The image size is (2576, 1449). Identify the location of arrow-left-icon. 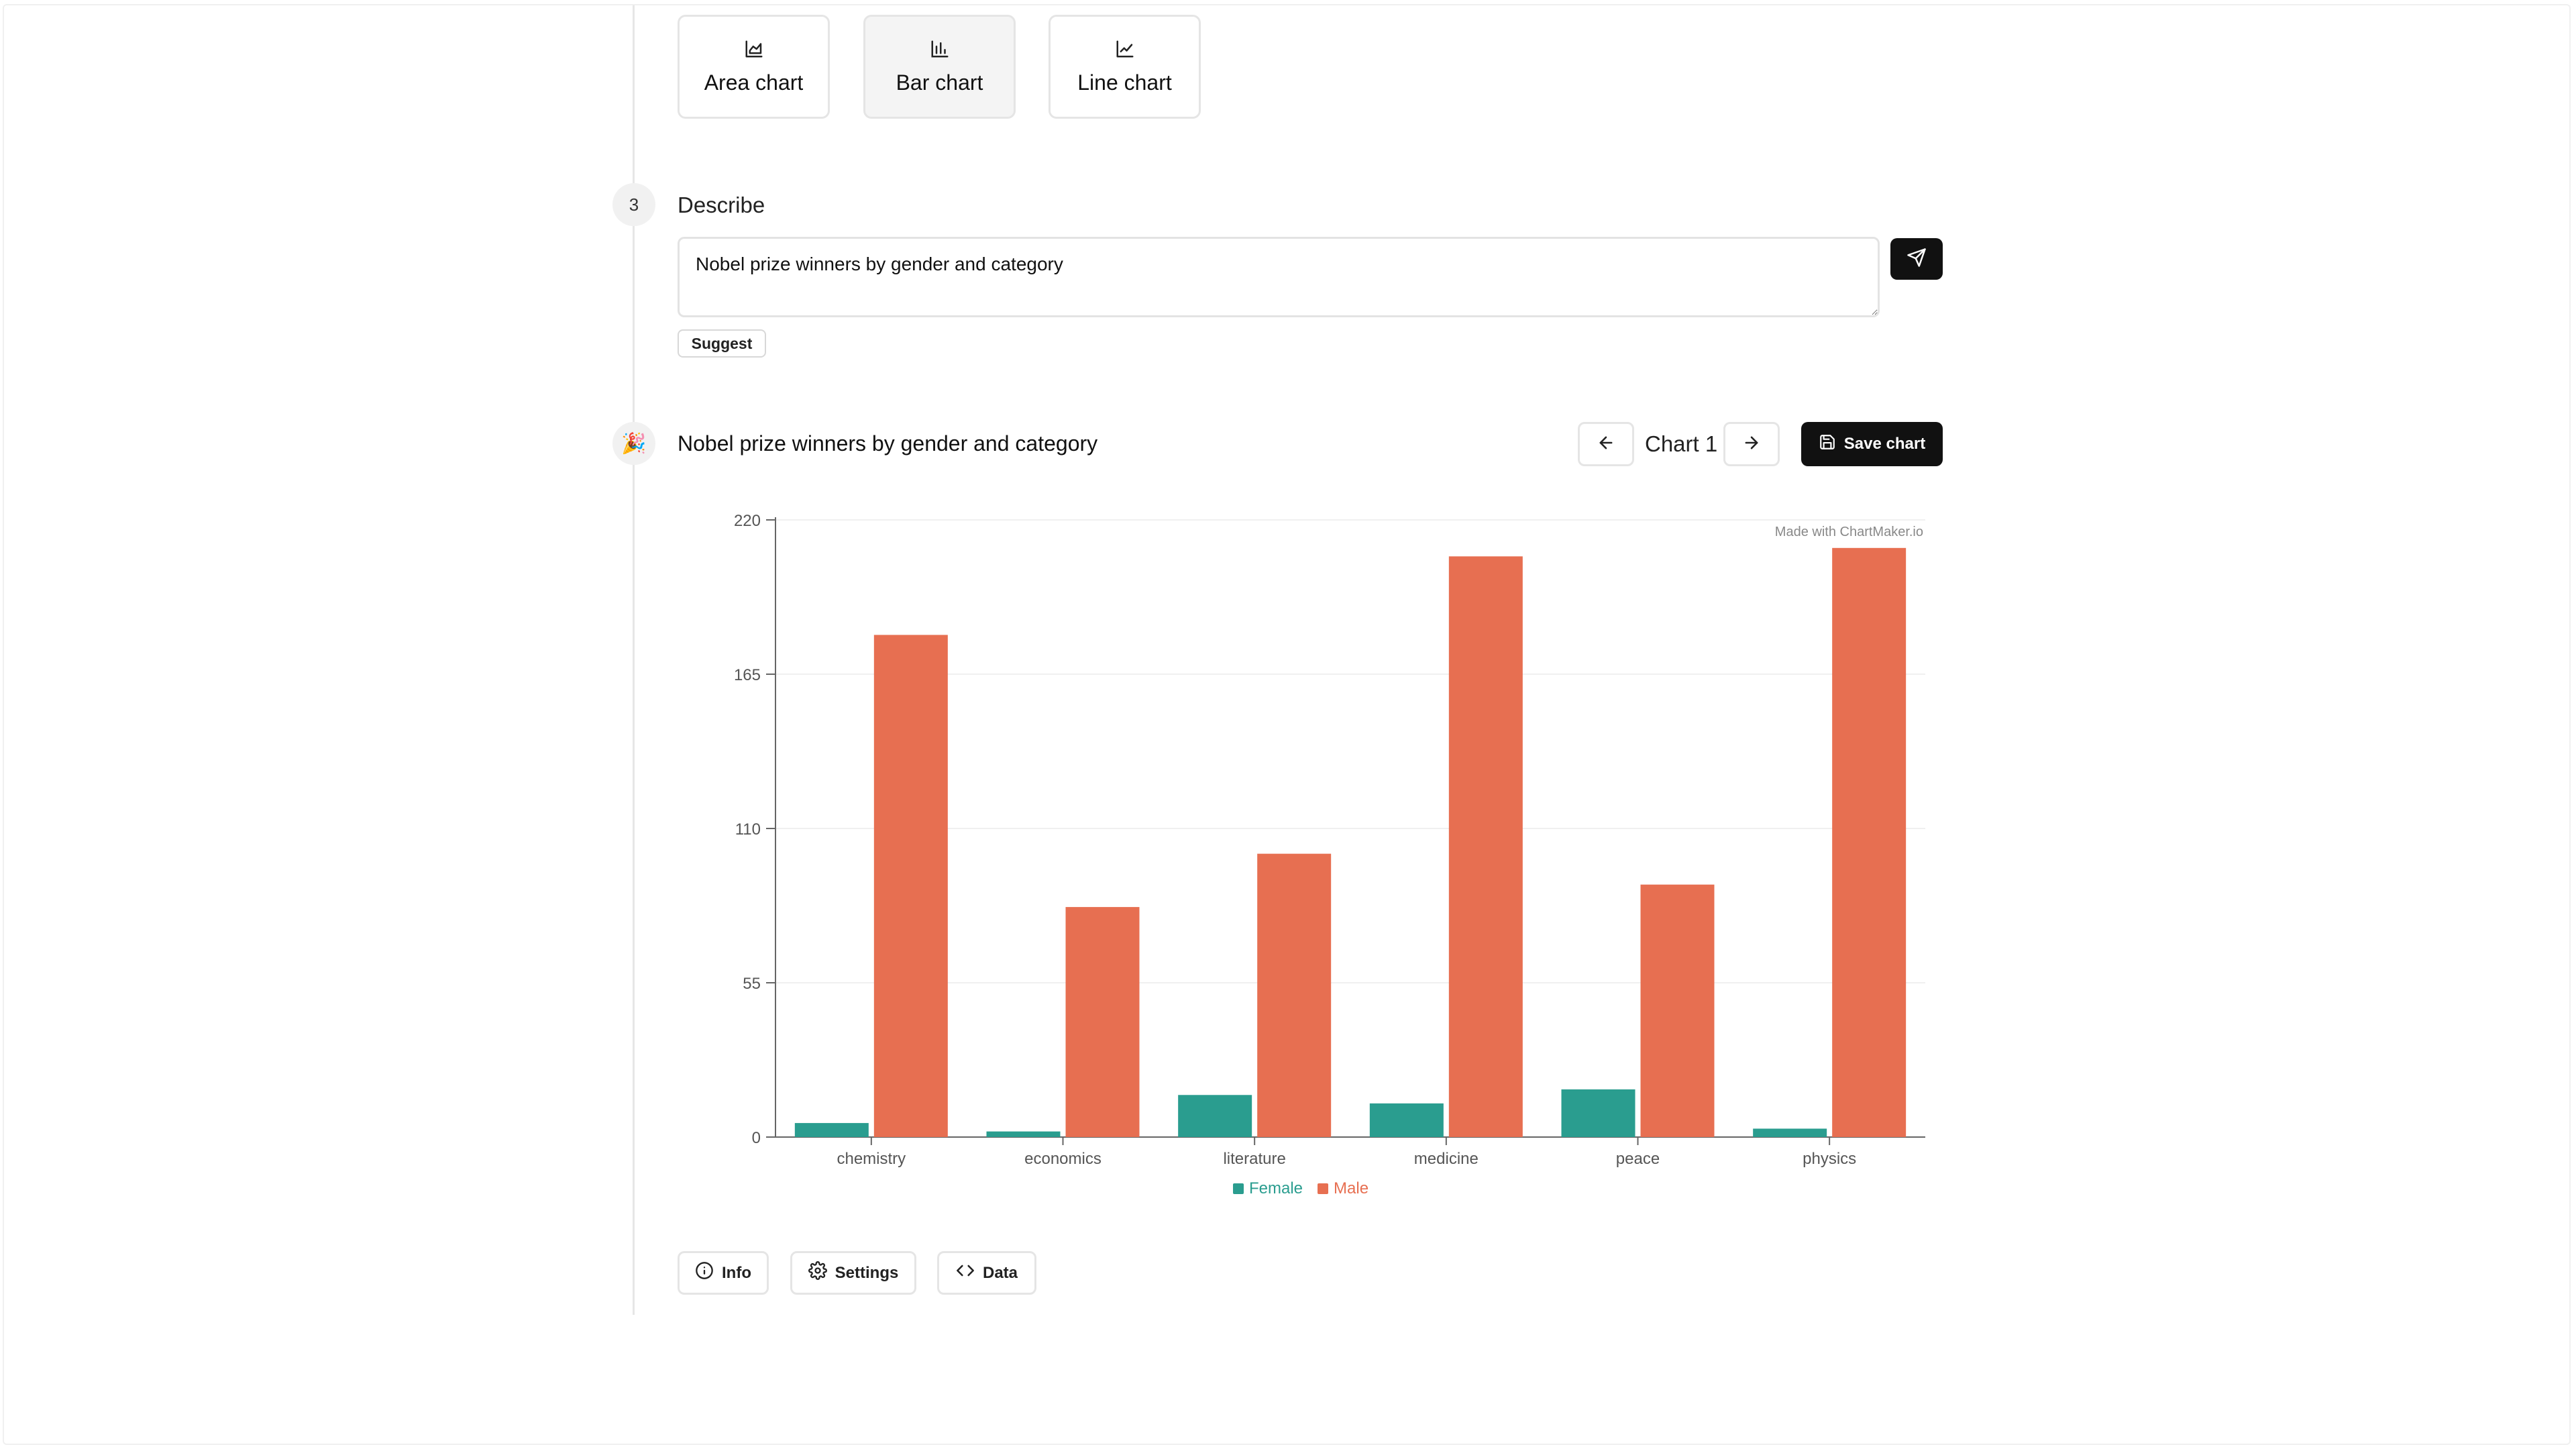
(1606, 444).